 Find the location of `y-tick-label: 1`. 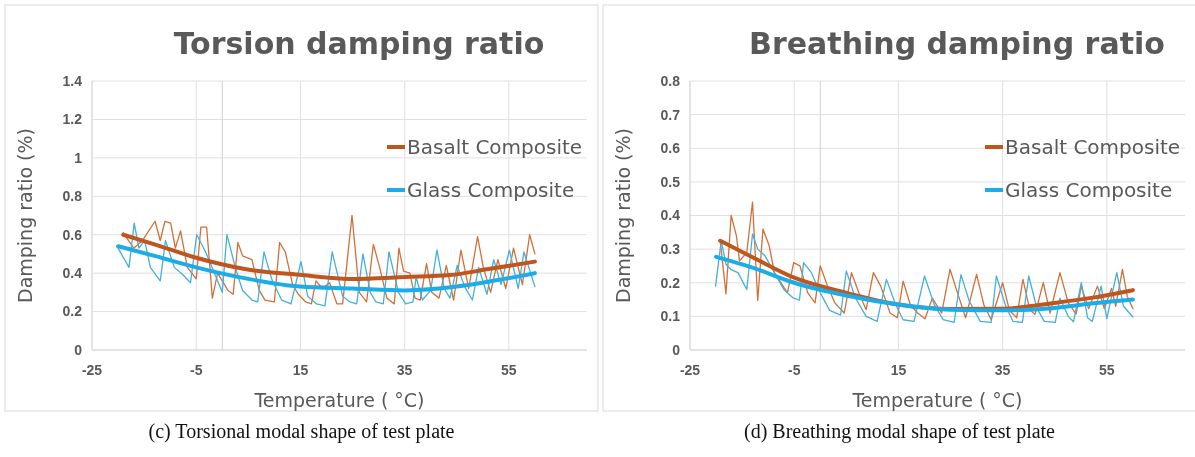

y-tick-label: 1 is located at coordinates (78, 157).